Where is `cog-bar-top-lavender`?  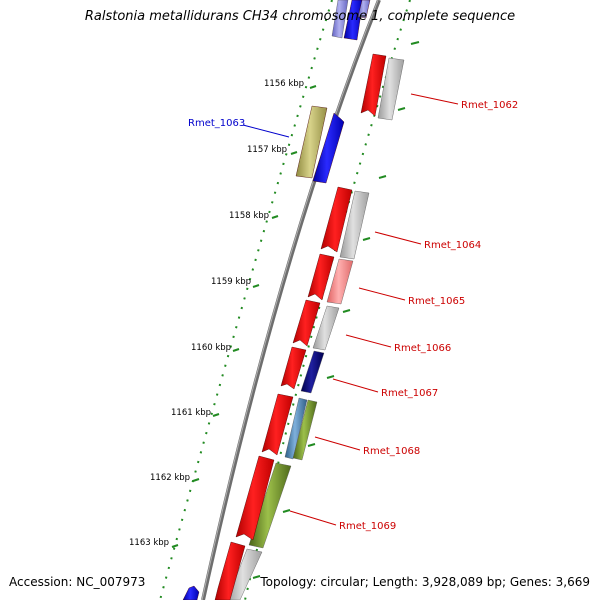 cog-bar-top-lavender is located at coordinates (340, 19).